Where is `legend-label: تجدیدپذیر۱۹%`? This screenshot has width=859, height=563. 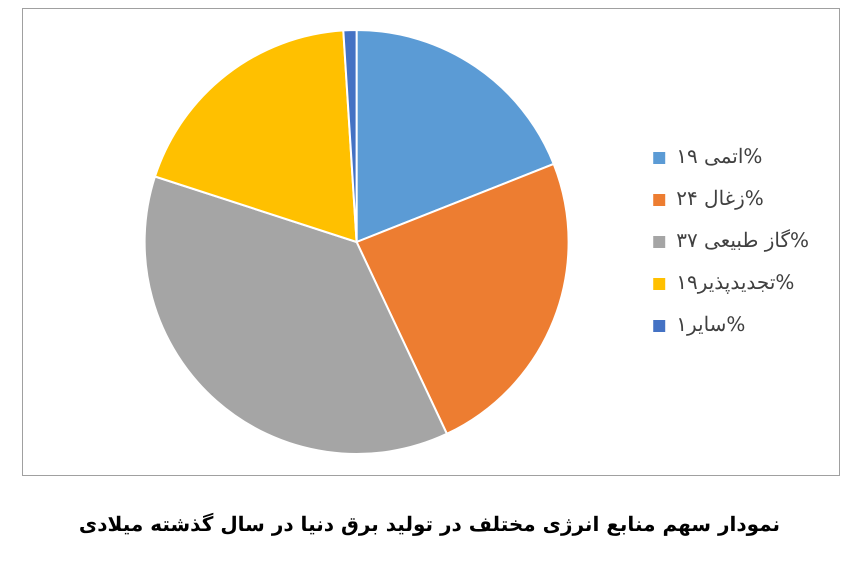 legend-label: تجدیدپذیر۱۹% is located at coordinates (735, 282).